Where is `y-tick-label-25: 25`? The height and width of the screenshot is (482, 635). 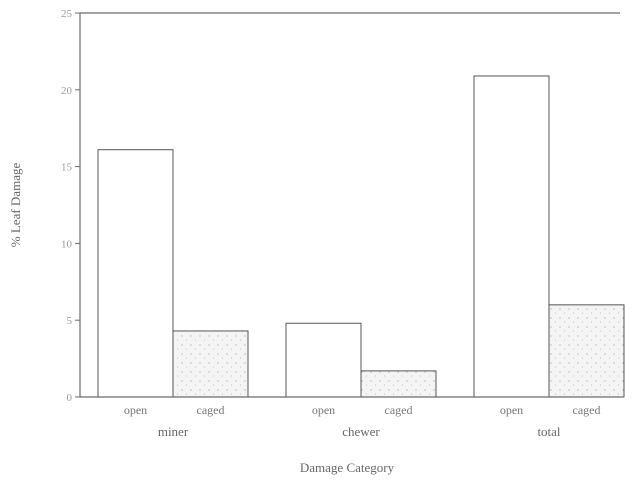
y-tick-label-25: 25 is located at coordinates (67, 14).